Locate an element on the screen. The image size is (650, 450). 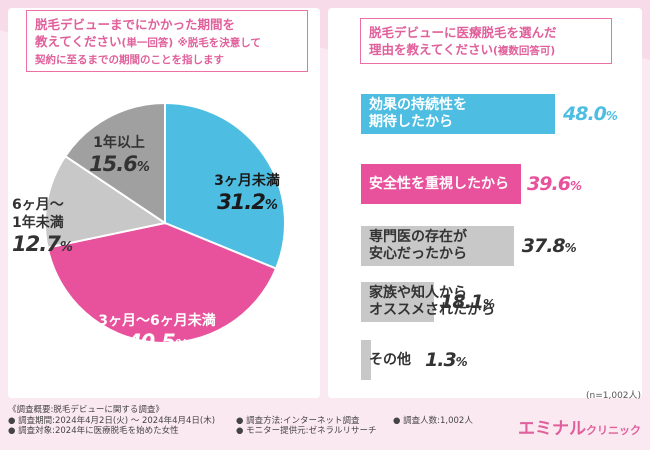
pie-label-over-1-year: 1年以上 15.6% is located at coordinates (119, 157).